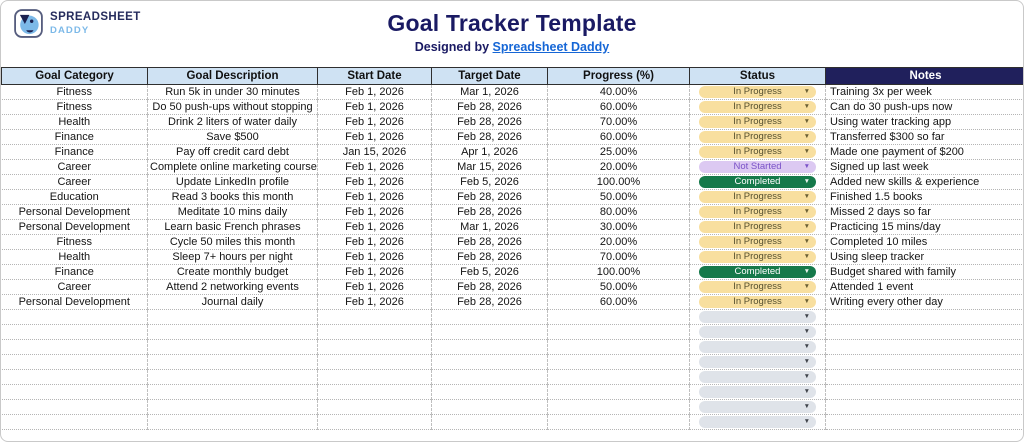  I want to click on cell-notes: Budget shared with family, so click(924, 272).